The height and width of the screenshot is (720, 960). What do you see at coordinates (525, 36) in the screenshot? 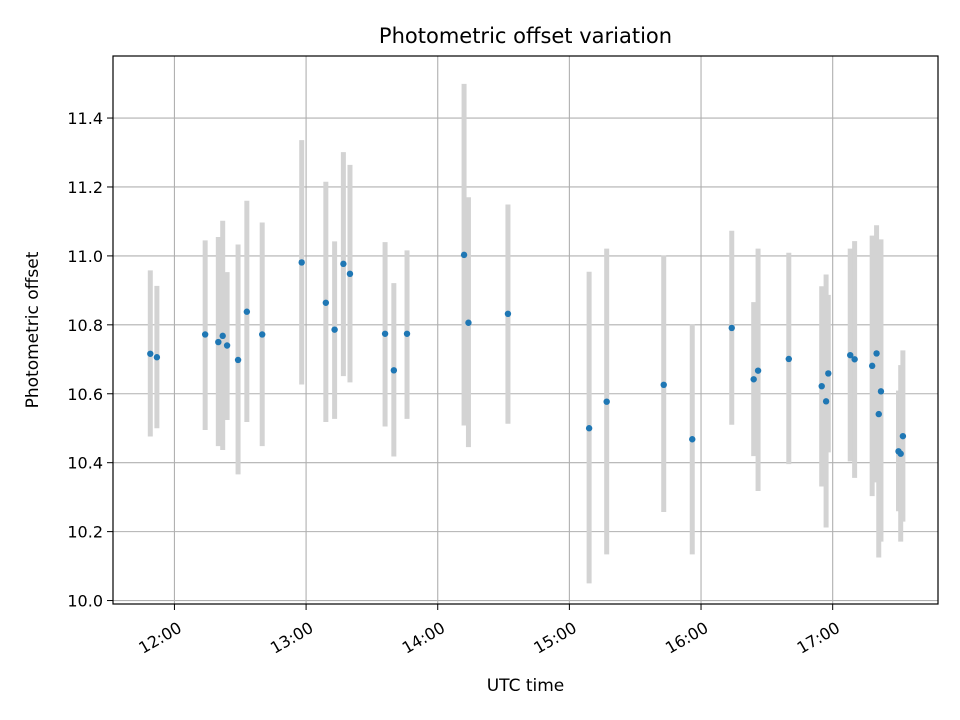
I see `chart-title: Photometric offset variation` at bounding box center [525, 36].